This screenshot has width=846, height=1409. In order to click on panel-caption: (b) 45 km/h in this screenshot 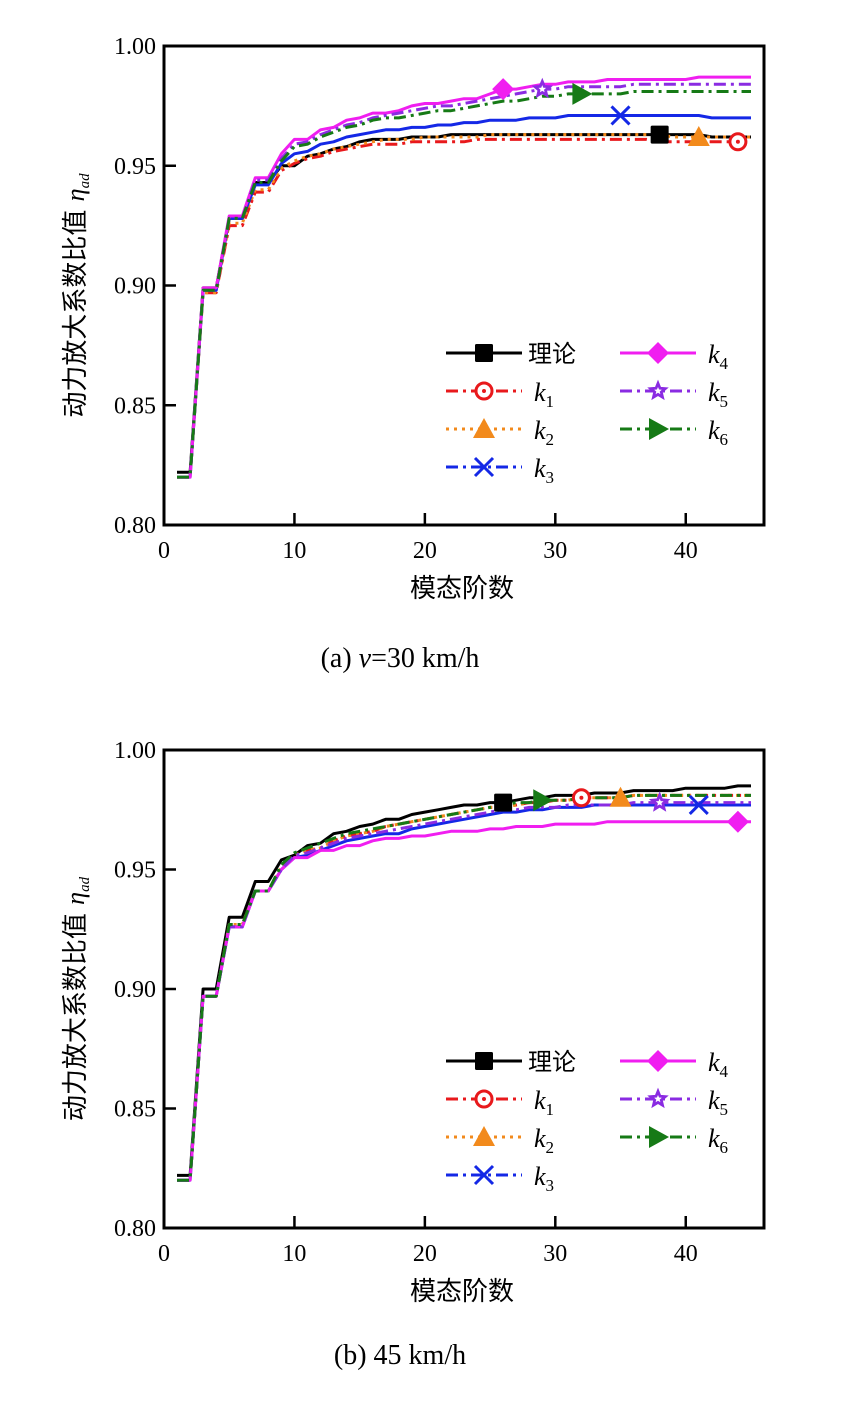, I will do `click(400, 1355)`.